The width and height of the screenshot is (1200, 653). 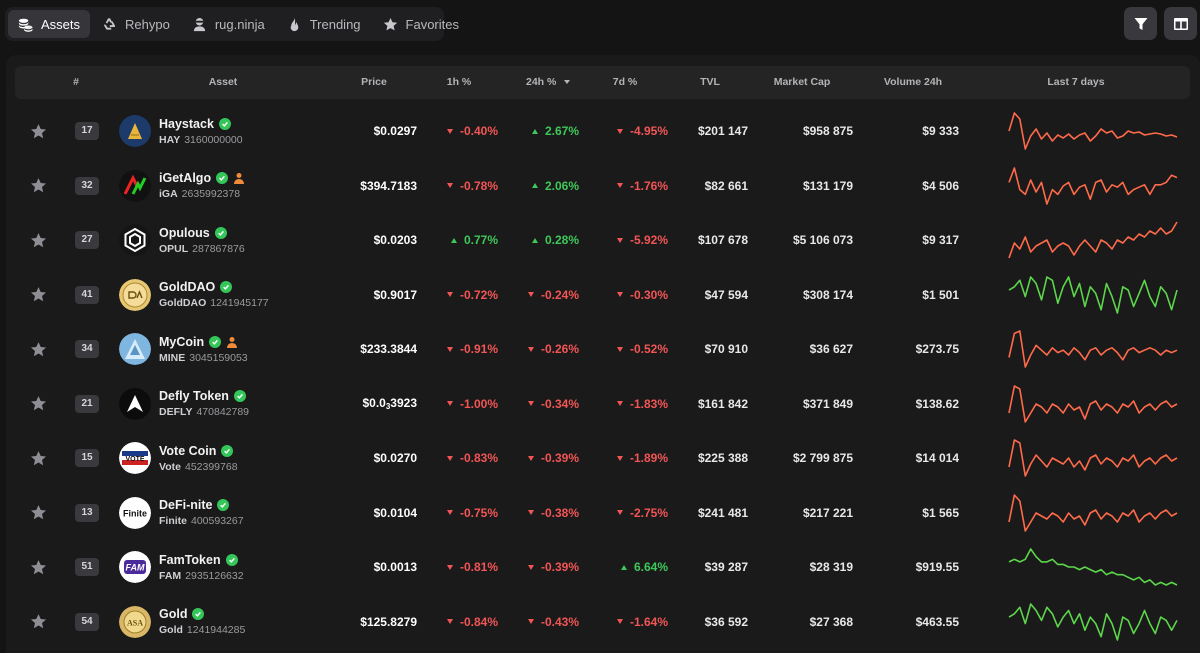 What do you see at coordinates (203, 349) in the screenshot?
I see `asset-cell: MyCoin MINE 3045159053` at bounding box center [203, 349].